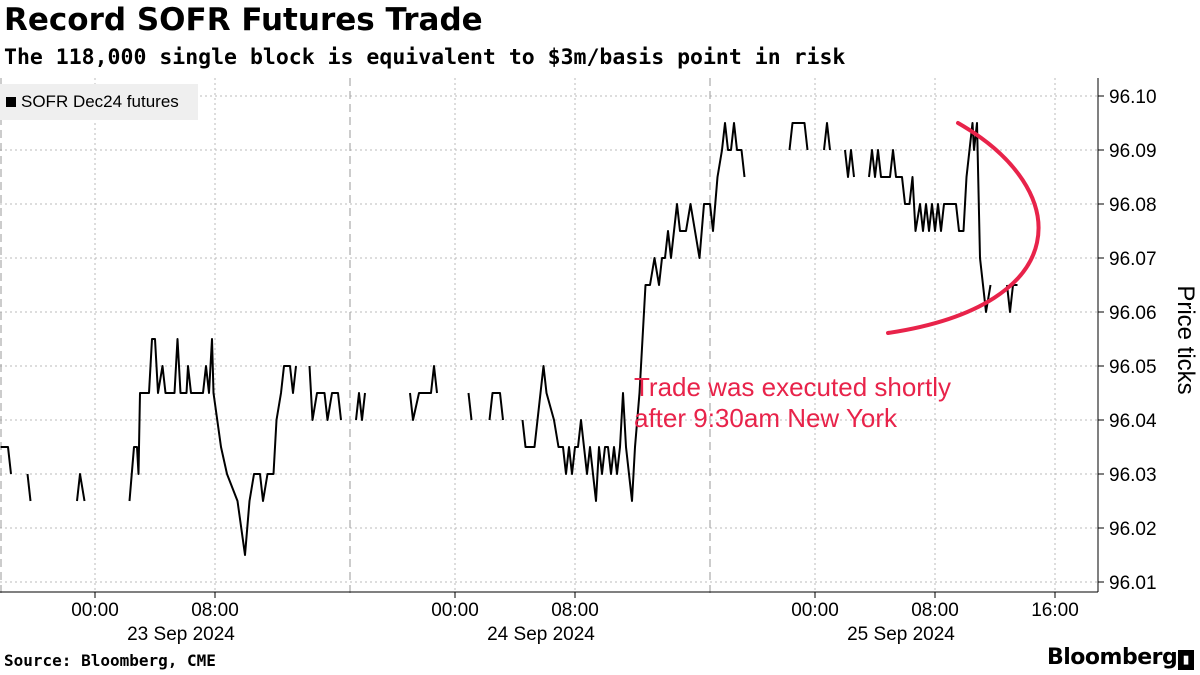 This screenshot has width=1200, height=675. I want to click on brand-logo: Bloomberg, so click(1112, 657).